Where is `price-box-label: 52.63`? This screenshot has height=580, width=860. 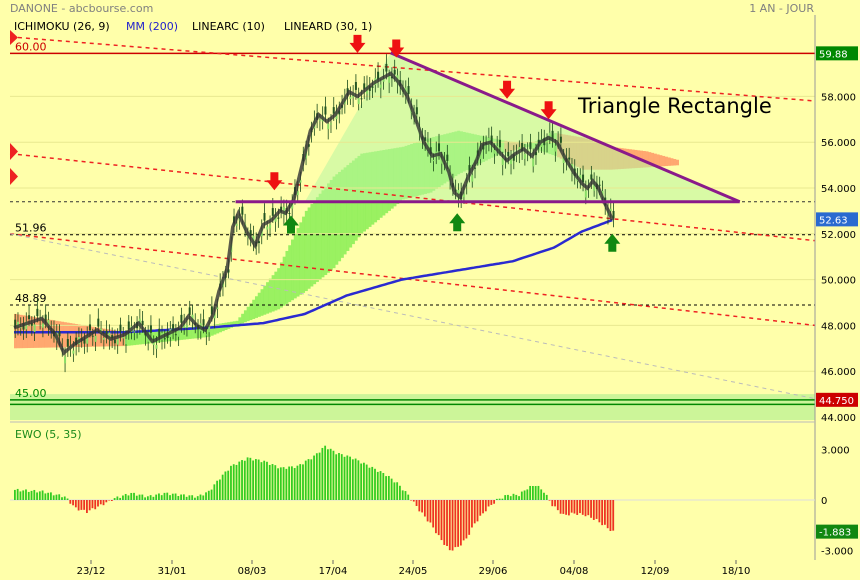 price-box-label: 52.63 is located at coordinates (833, 220).